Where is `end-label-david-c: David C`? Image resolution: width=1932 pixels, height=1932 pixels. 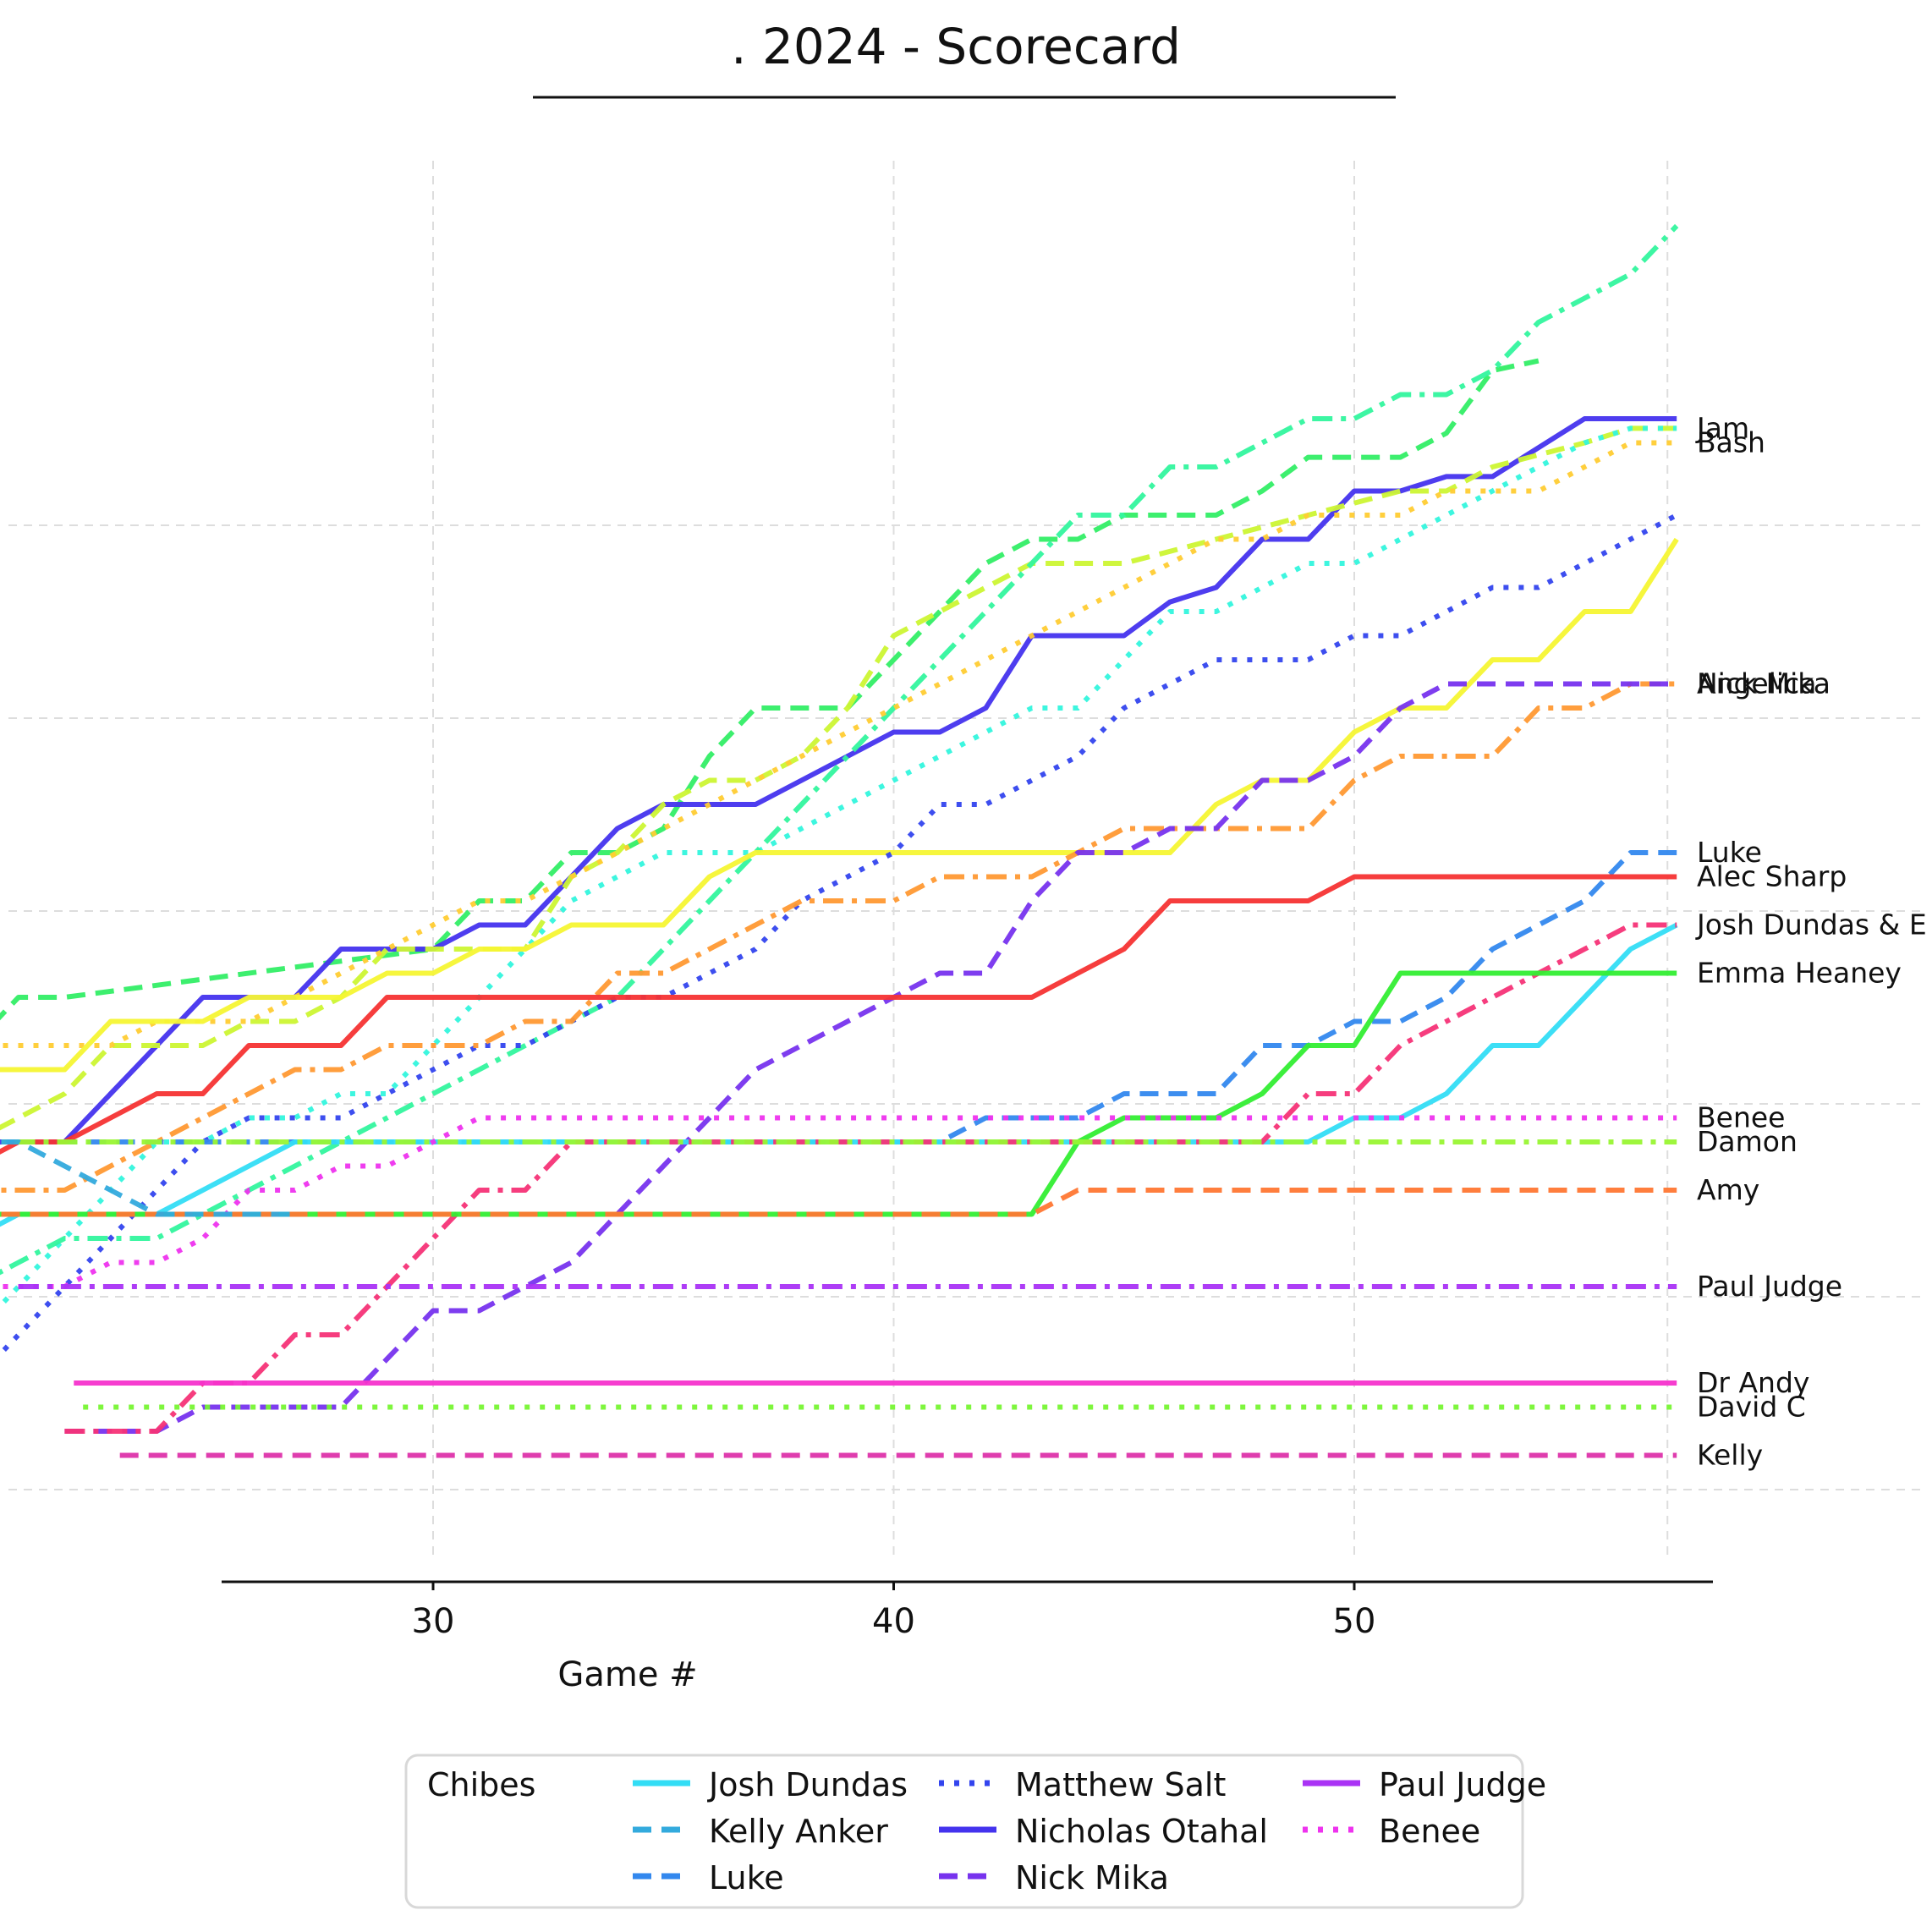
end-label-david-c: David C is located at coordinates (1752, 1408).